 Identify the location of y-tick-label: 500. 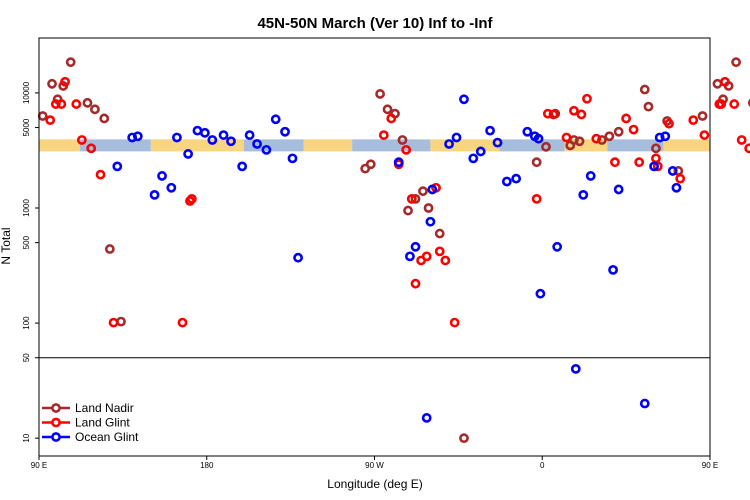
(26, 242).